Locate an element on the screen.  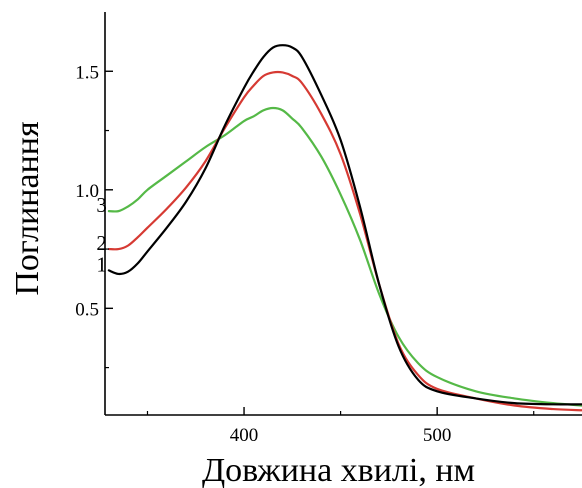
y-axis-title: Поглинання is located at coordinates (27, 208).